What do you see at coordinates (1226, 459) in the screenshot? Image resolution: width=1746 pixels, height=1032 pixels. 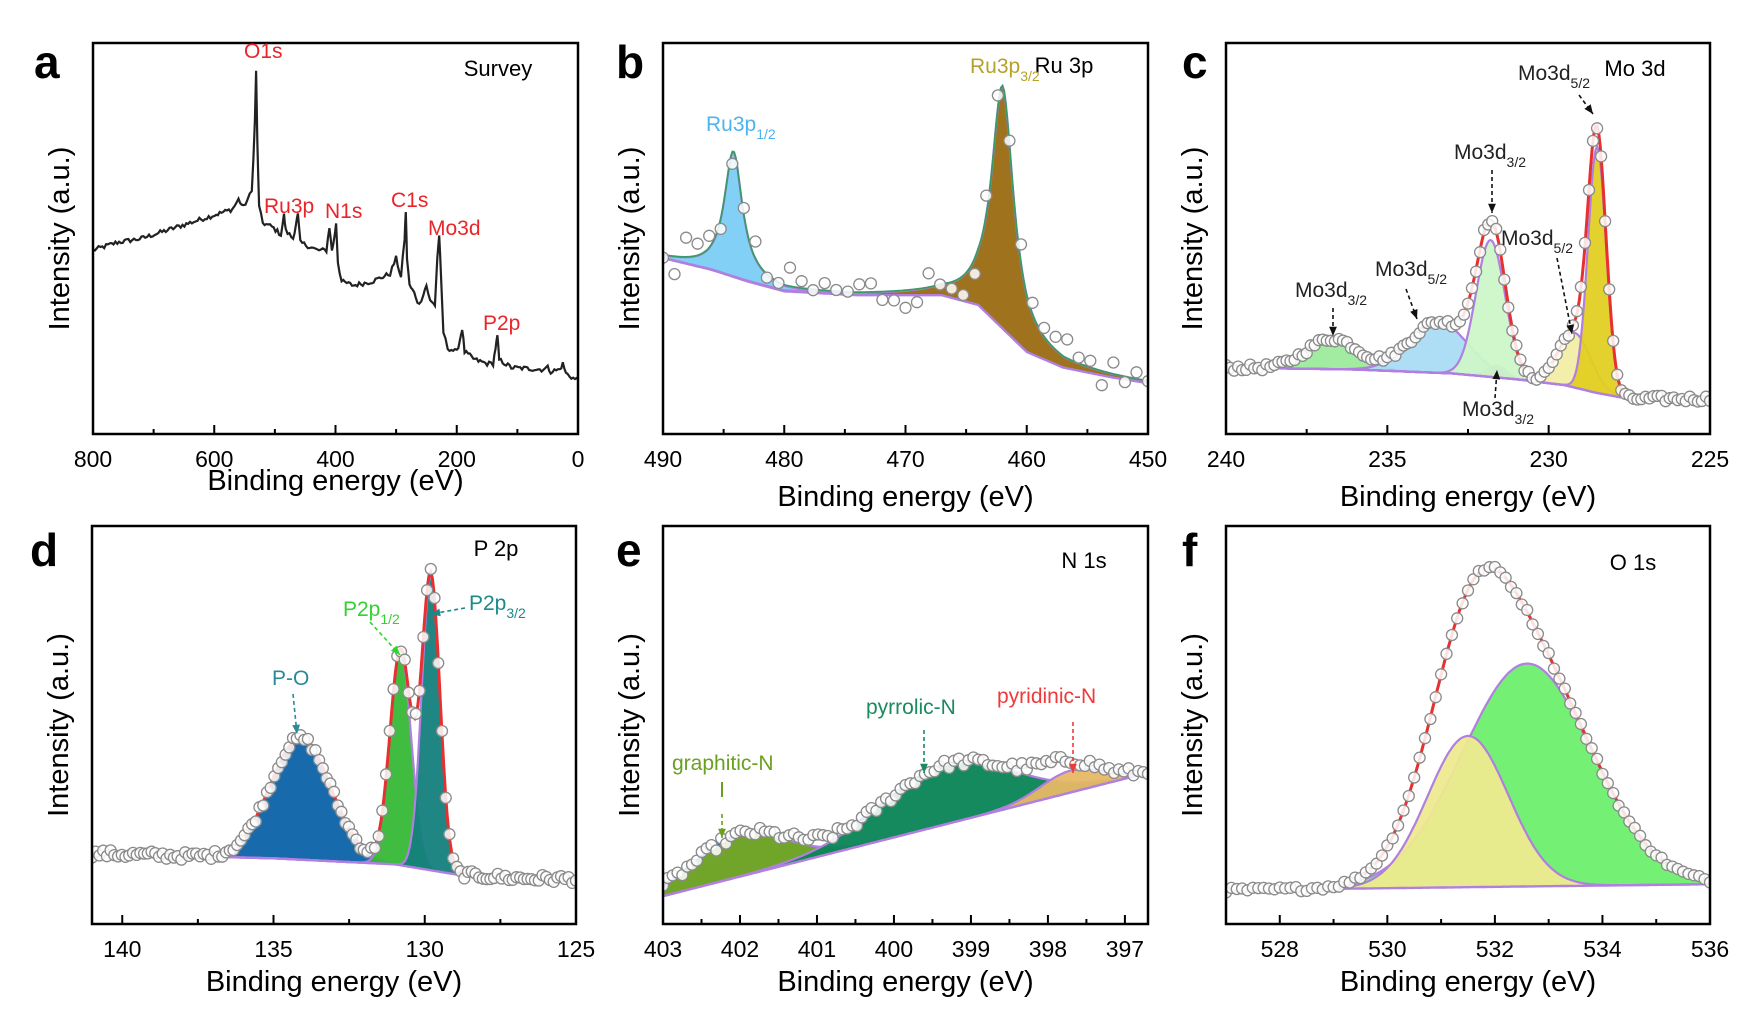 I see `x-tick-label: 240` at bounding box center [1226, 459].